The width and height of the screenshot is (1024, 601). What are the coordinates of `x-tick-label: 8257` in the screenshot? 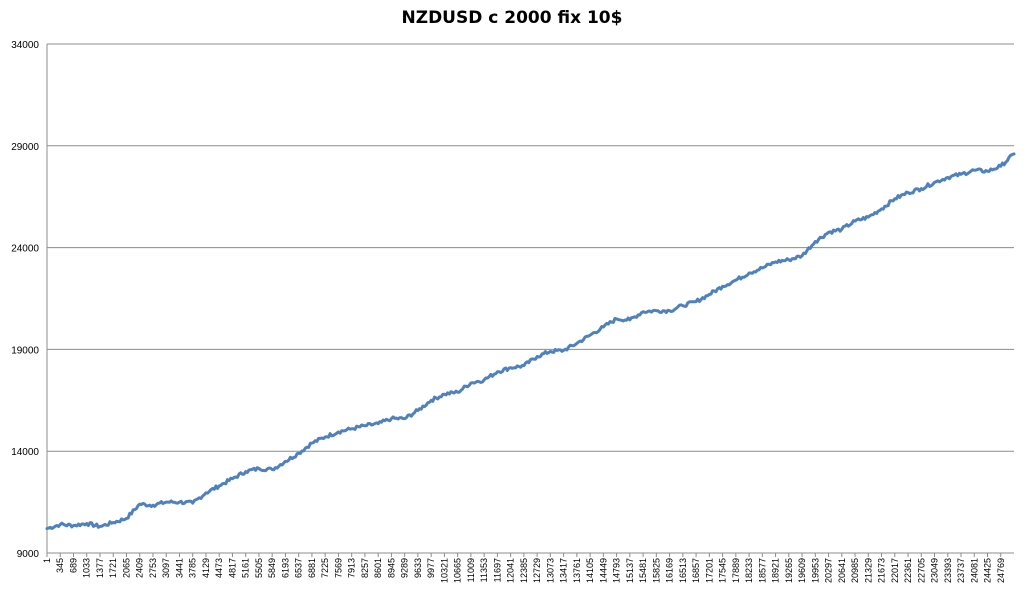 It's located at (365, 568).